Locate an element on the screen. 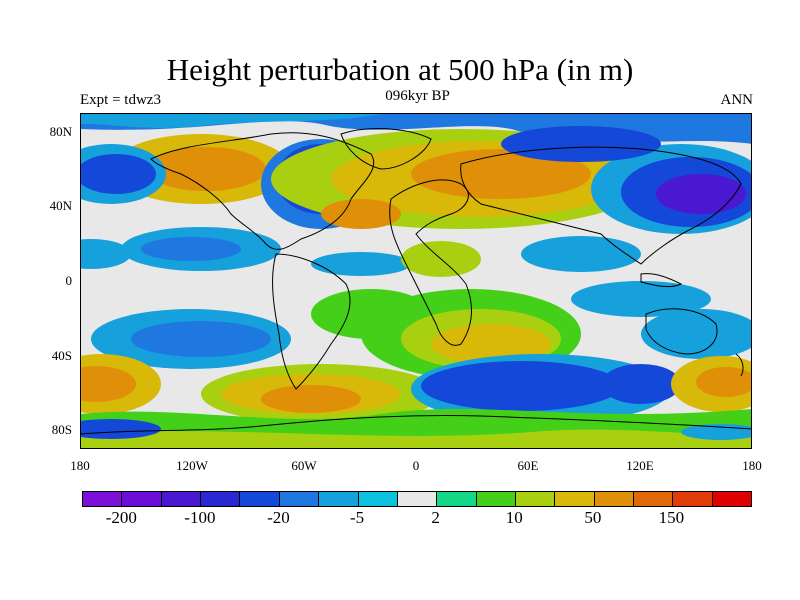  longitude-tick-label: 120W is located at coordinates (192, 465).